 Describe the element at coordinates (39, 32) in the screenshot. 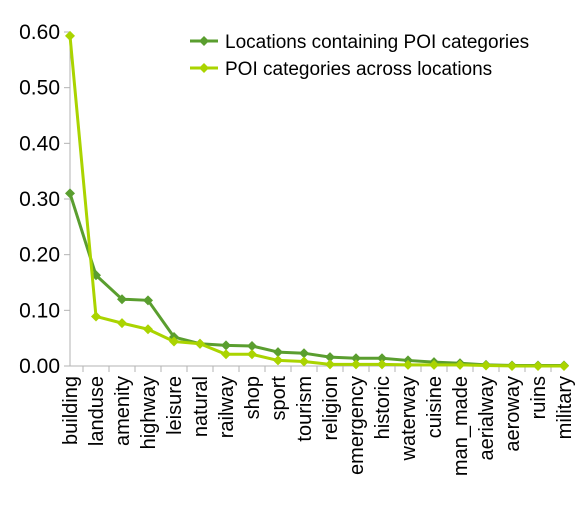

I see `y-tick-label: 0.60` at that location.